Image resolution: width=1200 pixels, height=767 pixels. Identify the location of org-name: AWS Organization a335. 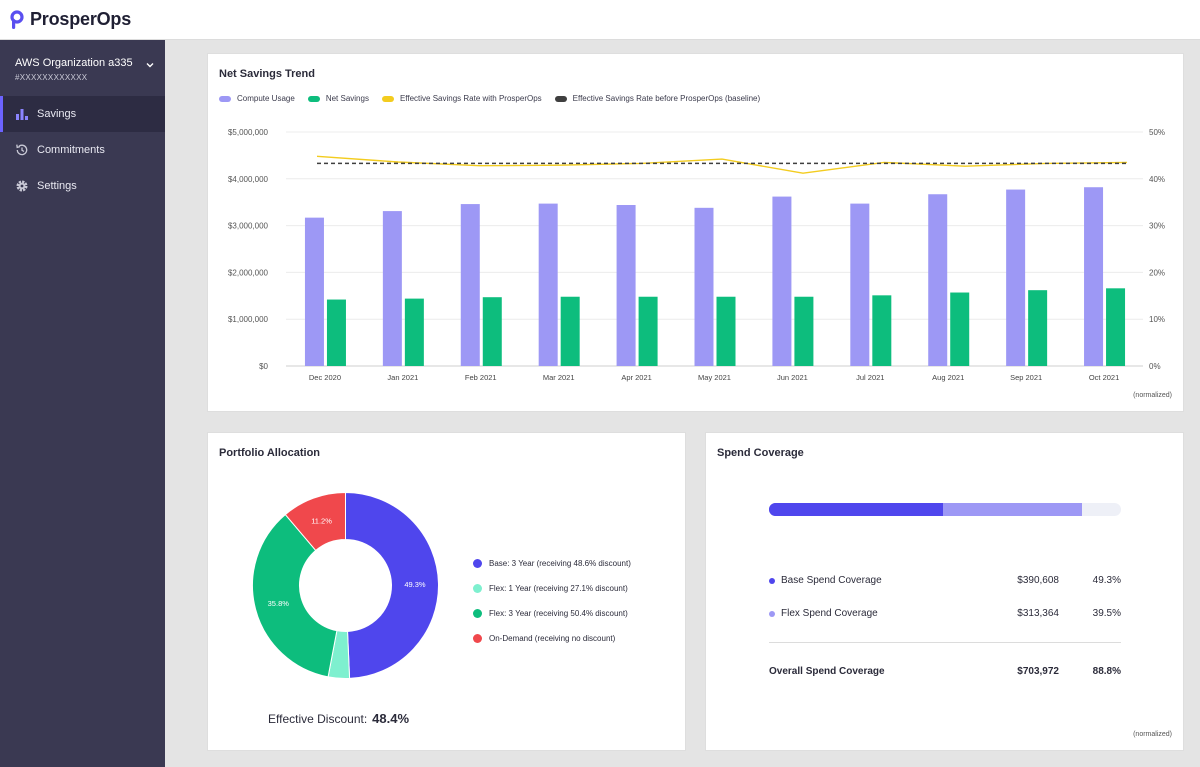
(74, 63).